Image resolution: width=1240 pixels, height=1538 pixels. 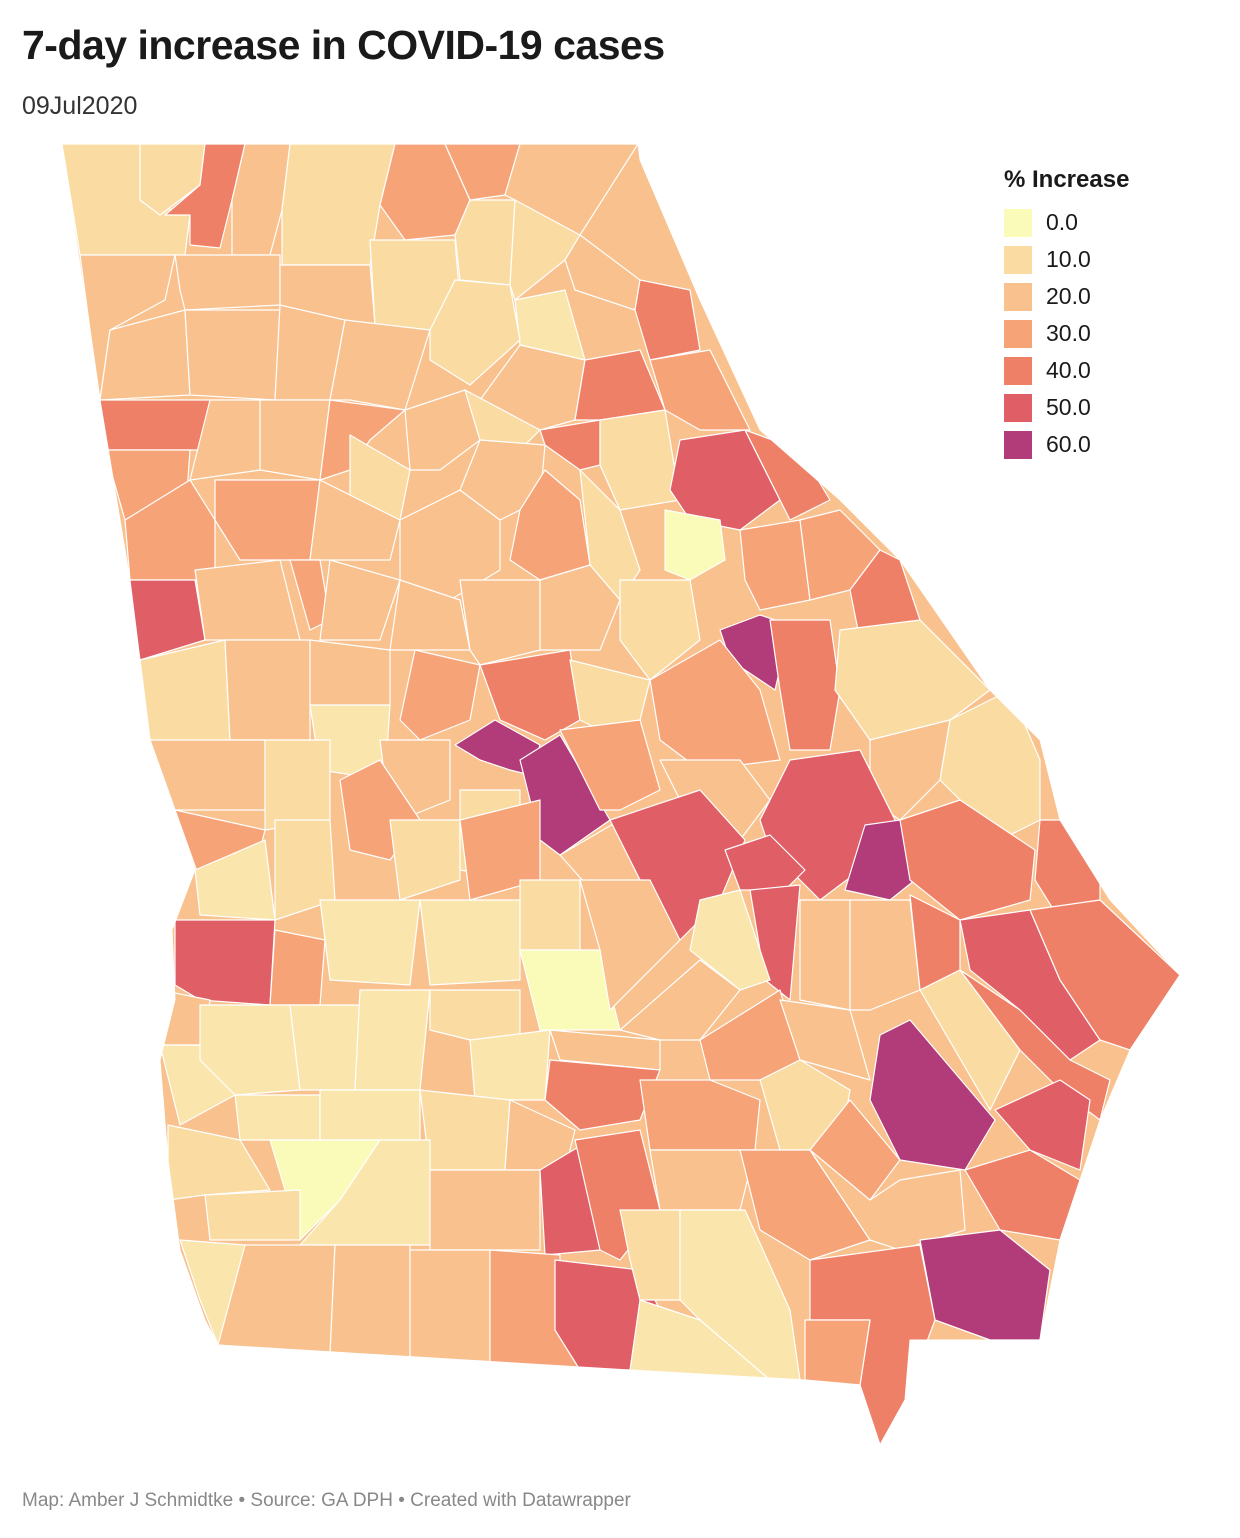 I want to click on legend-label: 30.0, so click(x=1068, y=333).